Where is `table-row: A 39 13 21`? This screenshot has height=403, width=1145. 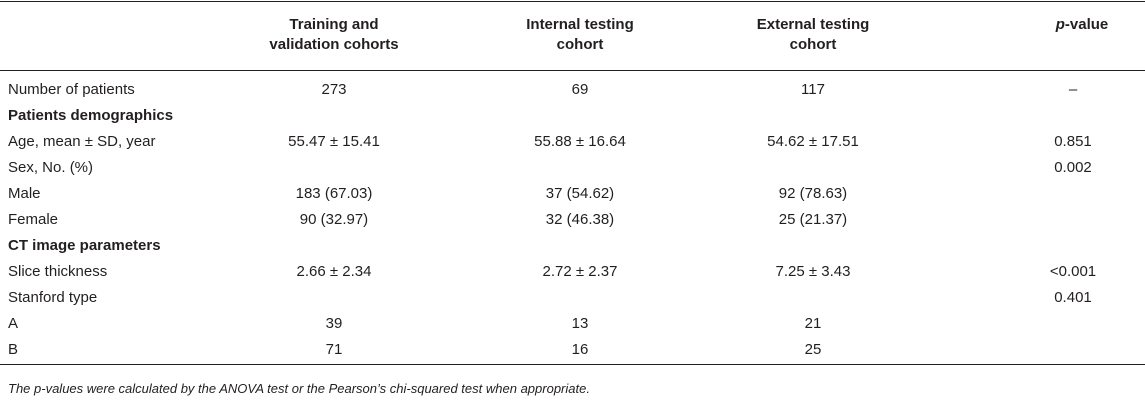 table-row: A 39 13 21 is located at coordinates (572, 324).